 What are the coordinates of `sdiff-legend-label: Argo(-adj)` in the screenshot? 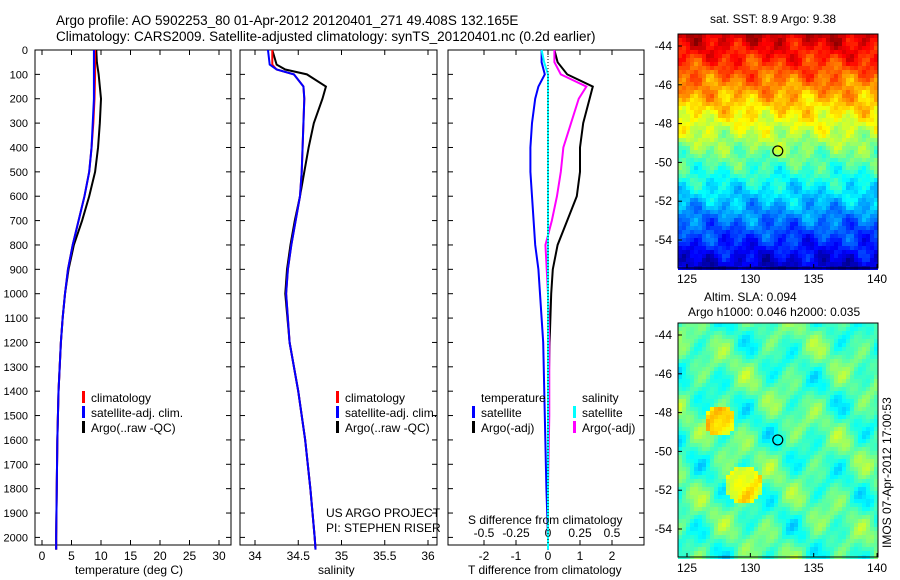 It's located at (608, 428).